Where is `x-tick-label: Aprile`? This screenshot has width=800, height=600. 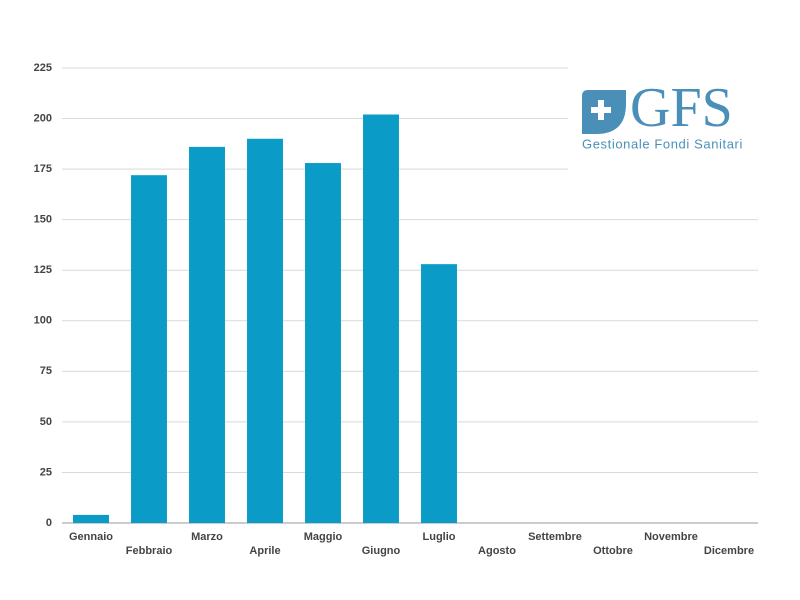
x-tick-label: Aprile is located at coordinates (264, 551).